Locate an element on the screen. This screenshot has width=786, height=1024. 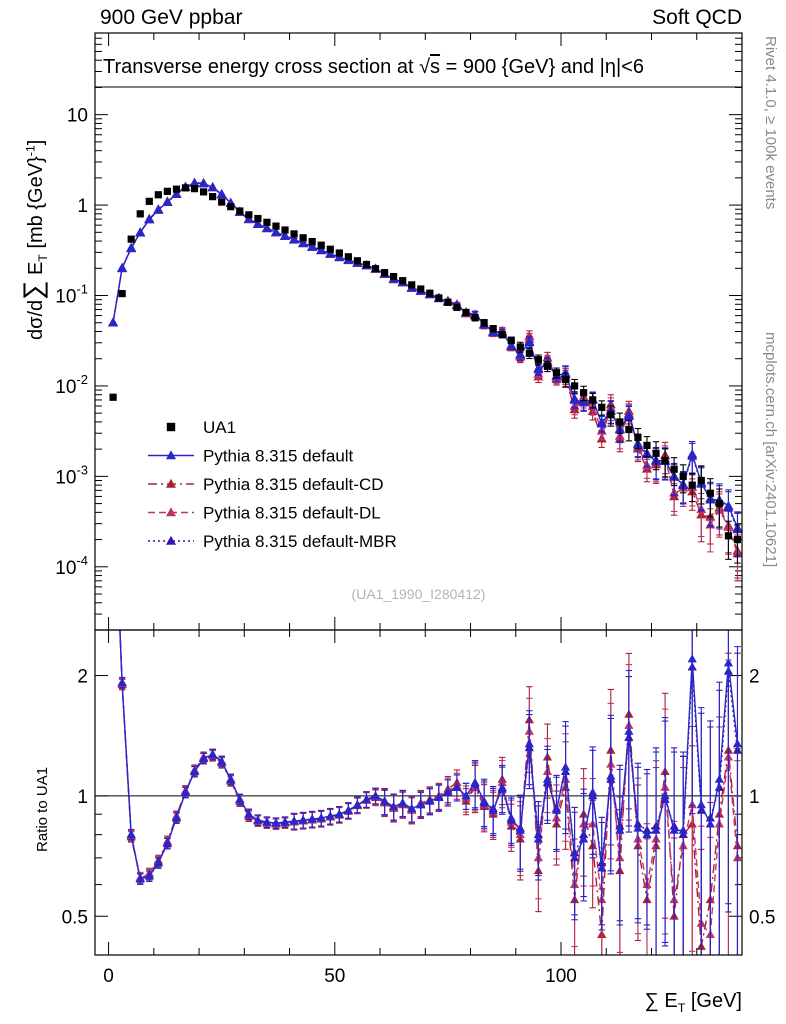
svg-text: 10⁻² is located at coordinates (71, 385).